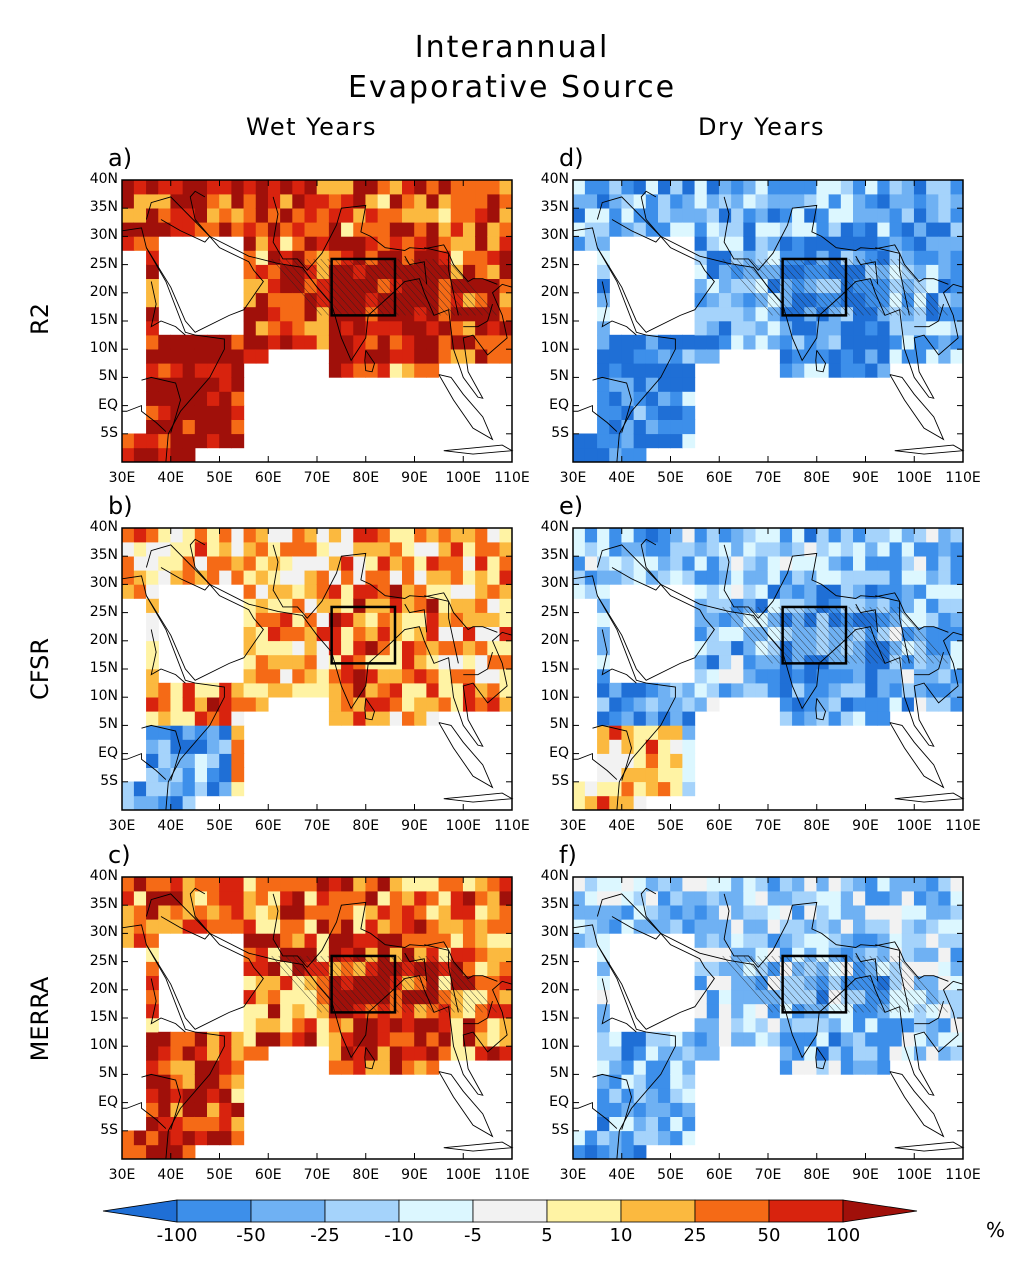  Describe the element at coordinates (695, 1235) in the screenshot. I see `colorbar-label: 25` at that location.